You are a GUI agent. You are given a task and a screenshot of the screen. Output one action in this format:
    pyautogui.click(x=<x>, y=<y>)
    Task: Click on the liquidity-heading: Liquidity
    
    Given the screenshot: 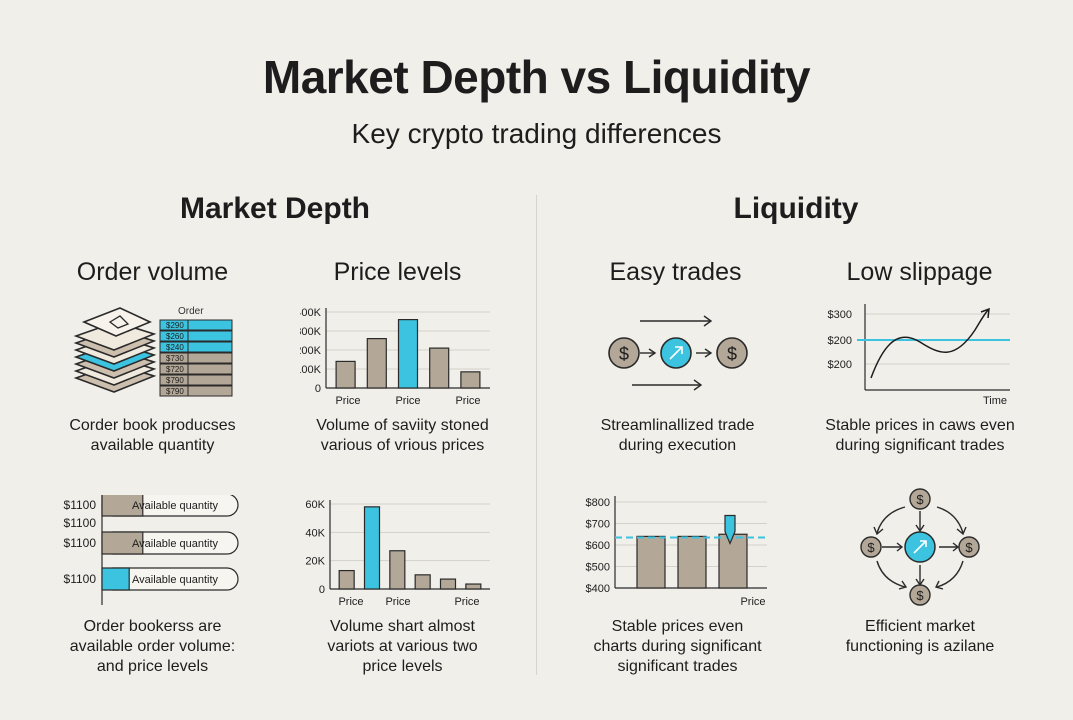 What is the action you would take?
    pyautogui.click(x=796, y=208)
    